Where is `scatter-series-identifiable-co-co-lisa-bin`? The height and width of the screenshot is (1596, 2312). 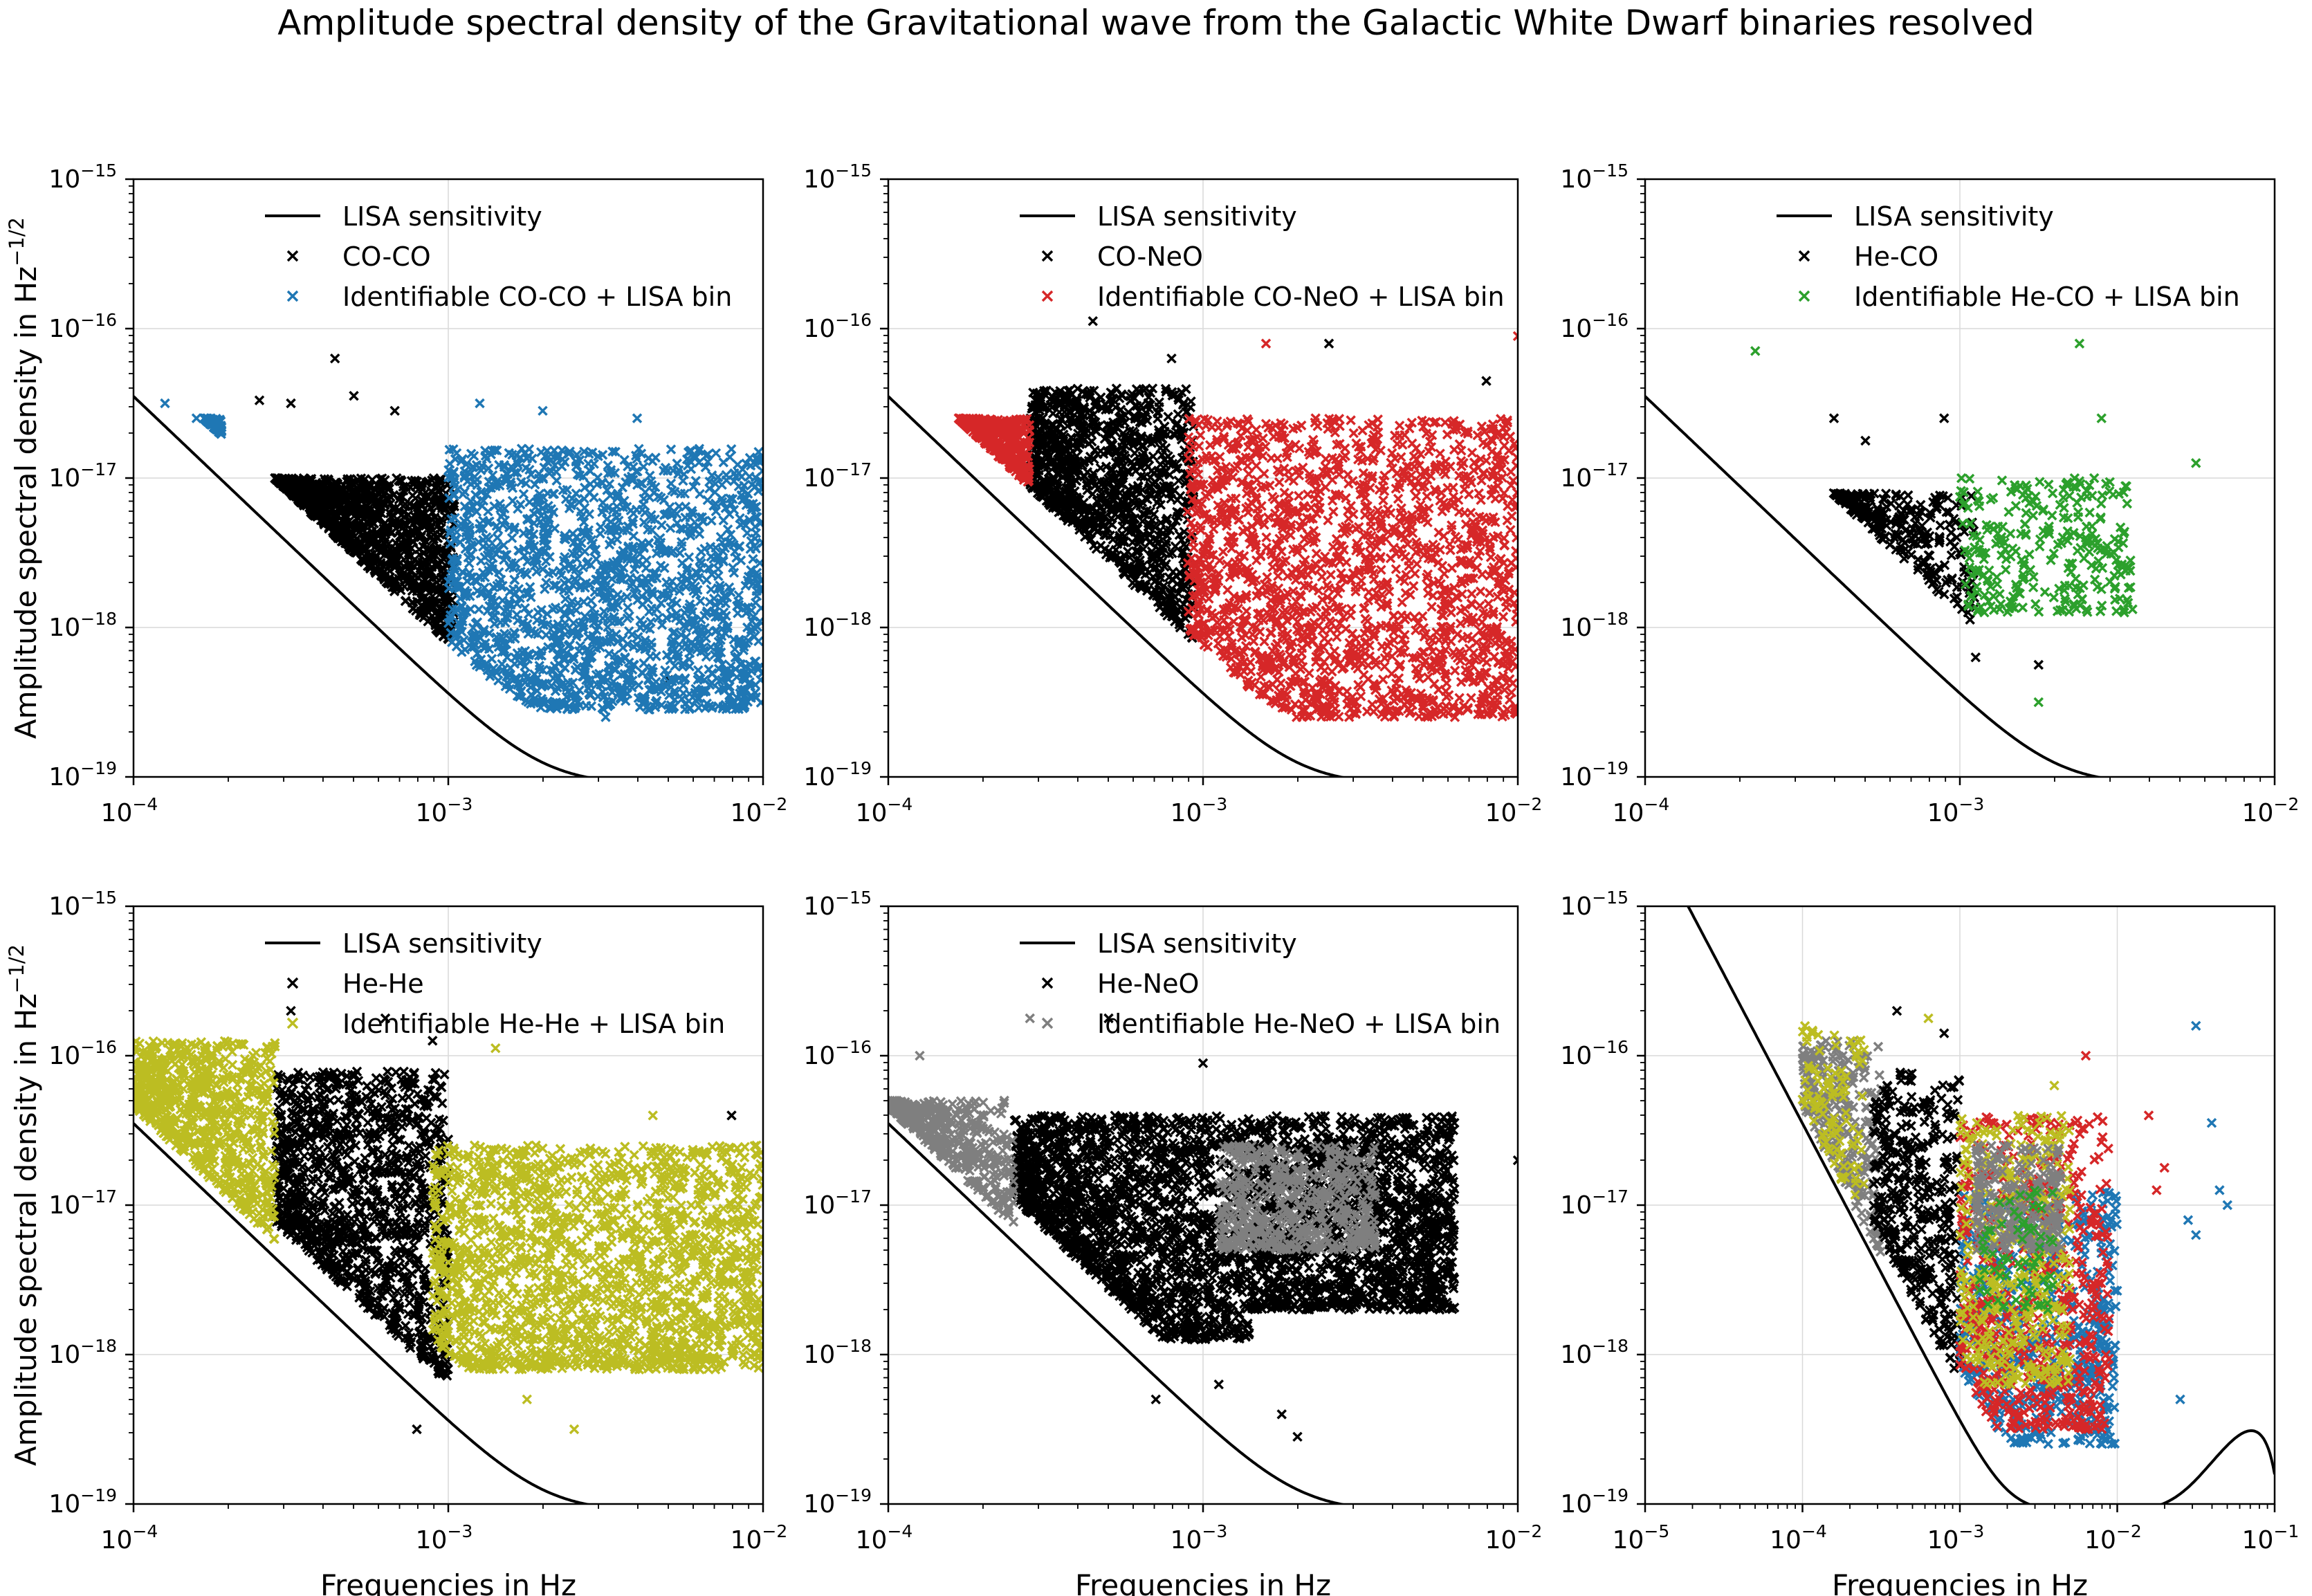 scatter-series-identifiable-co-co-lisa-bin is located at coordinates (461, 560).